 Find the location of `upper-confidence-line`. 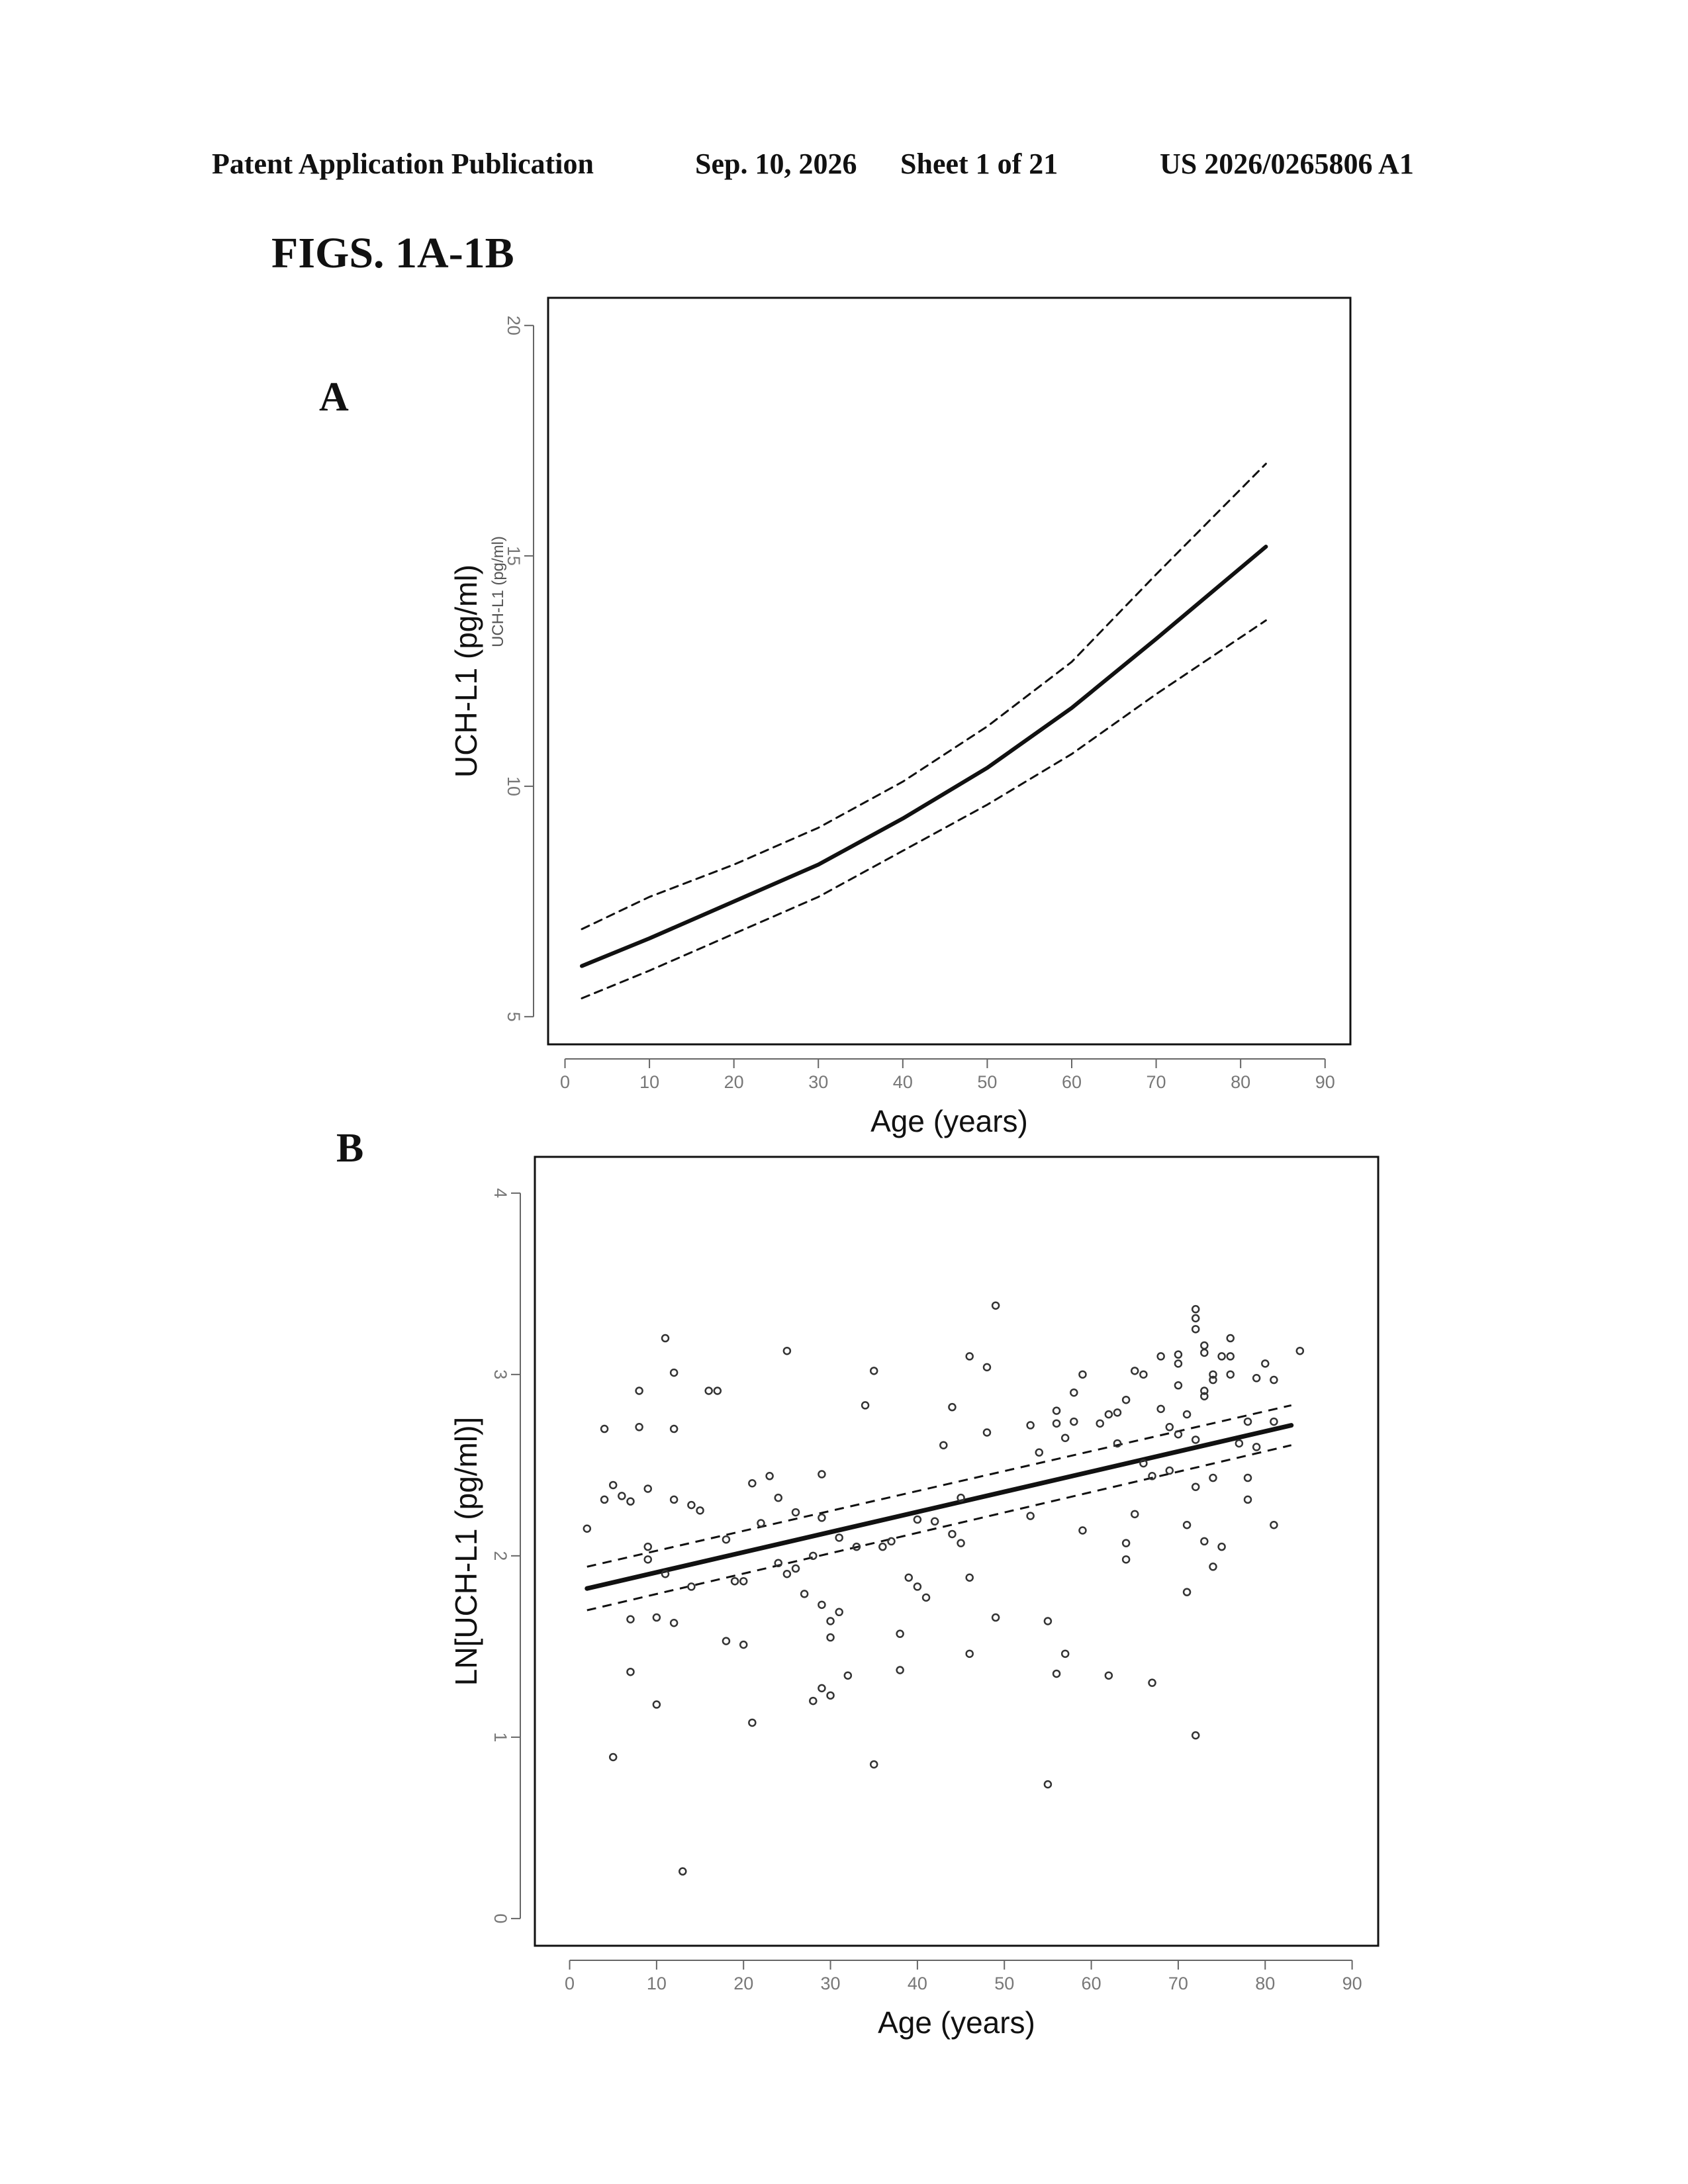

upper-confidence-line is located at coordinates (939, 1486).